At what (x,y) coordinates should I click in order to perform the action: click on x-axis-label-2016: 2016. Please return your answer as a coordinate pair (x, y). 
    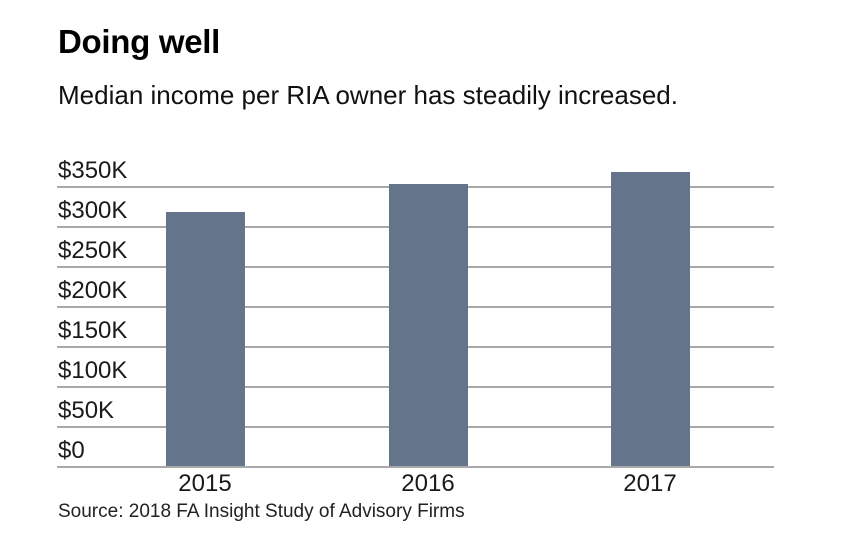
    Looking at the image, I should click on (428, 483).